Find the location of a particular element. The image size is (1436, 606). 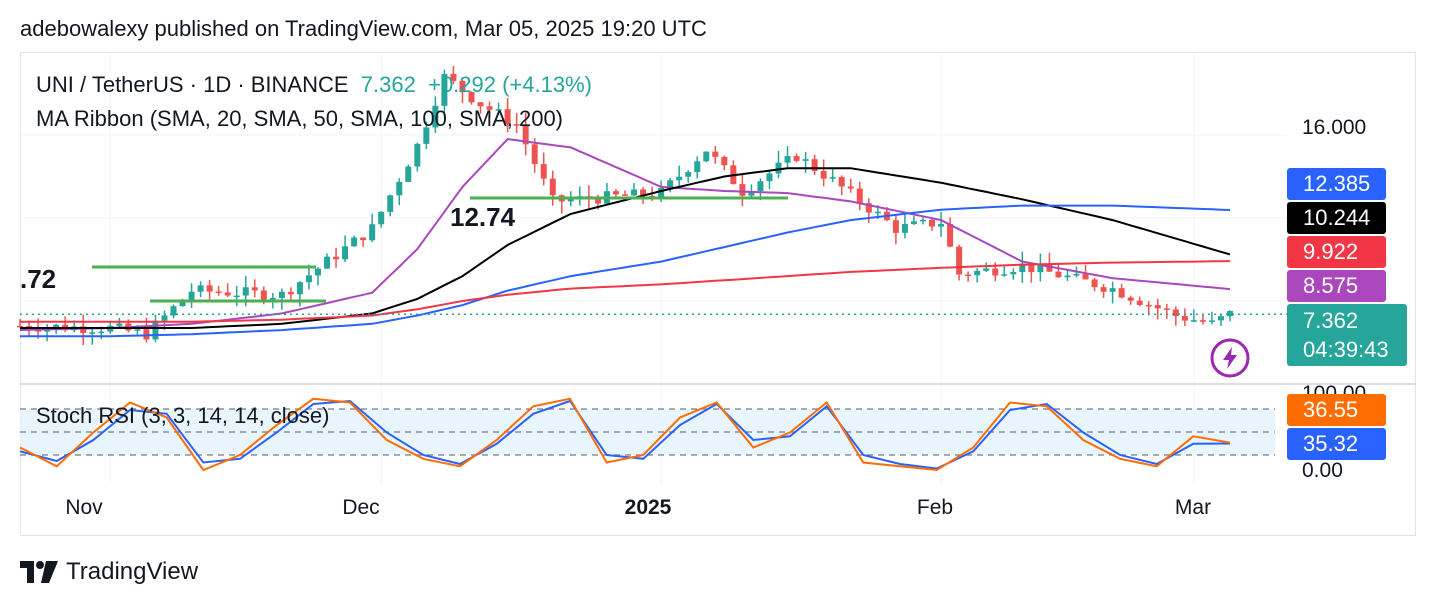

lightning-icon is located at coordinates (1230, 358).